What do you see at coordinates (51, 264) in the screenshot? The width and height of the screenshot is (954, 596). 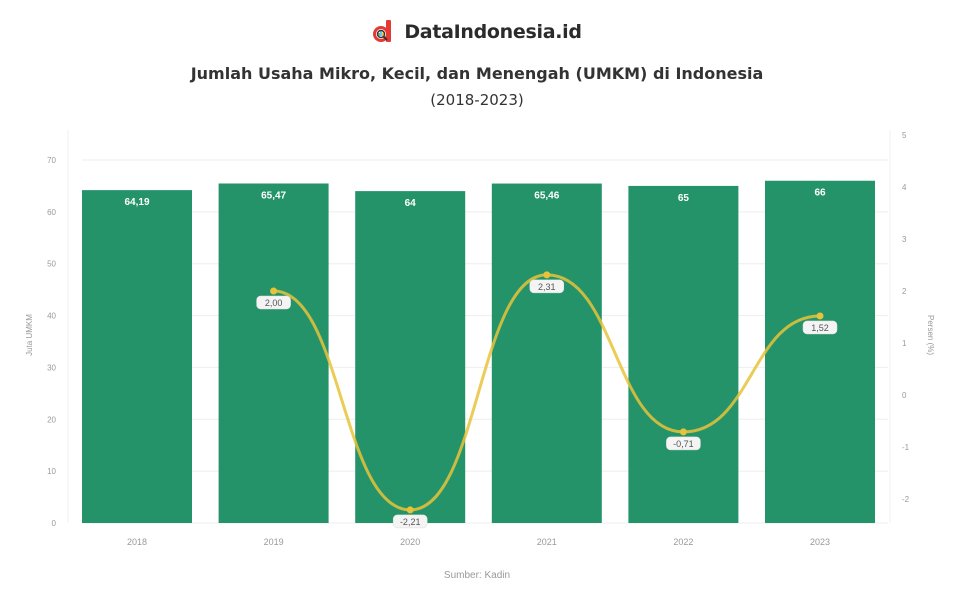 I see `y-tick-left: 50` at bounding box center [51, 264].